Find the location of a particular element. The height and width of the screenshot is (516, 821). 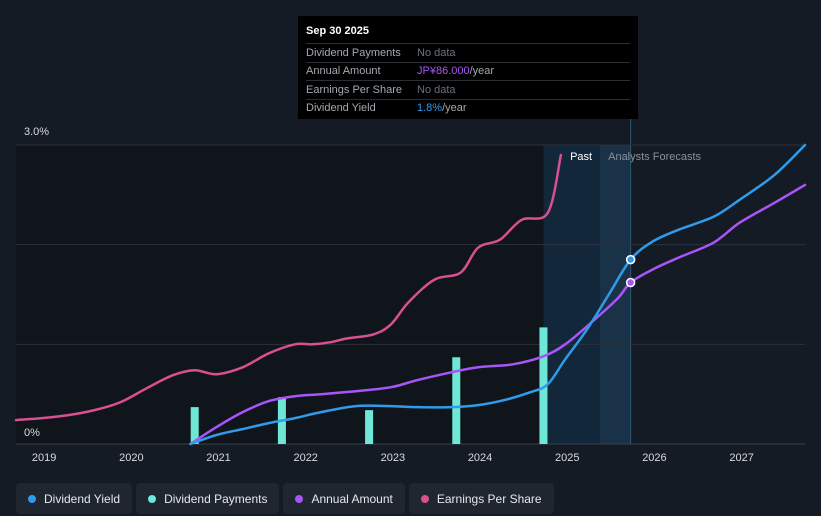

past-label: Past is located at coordinates (581, 157).